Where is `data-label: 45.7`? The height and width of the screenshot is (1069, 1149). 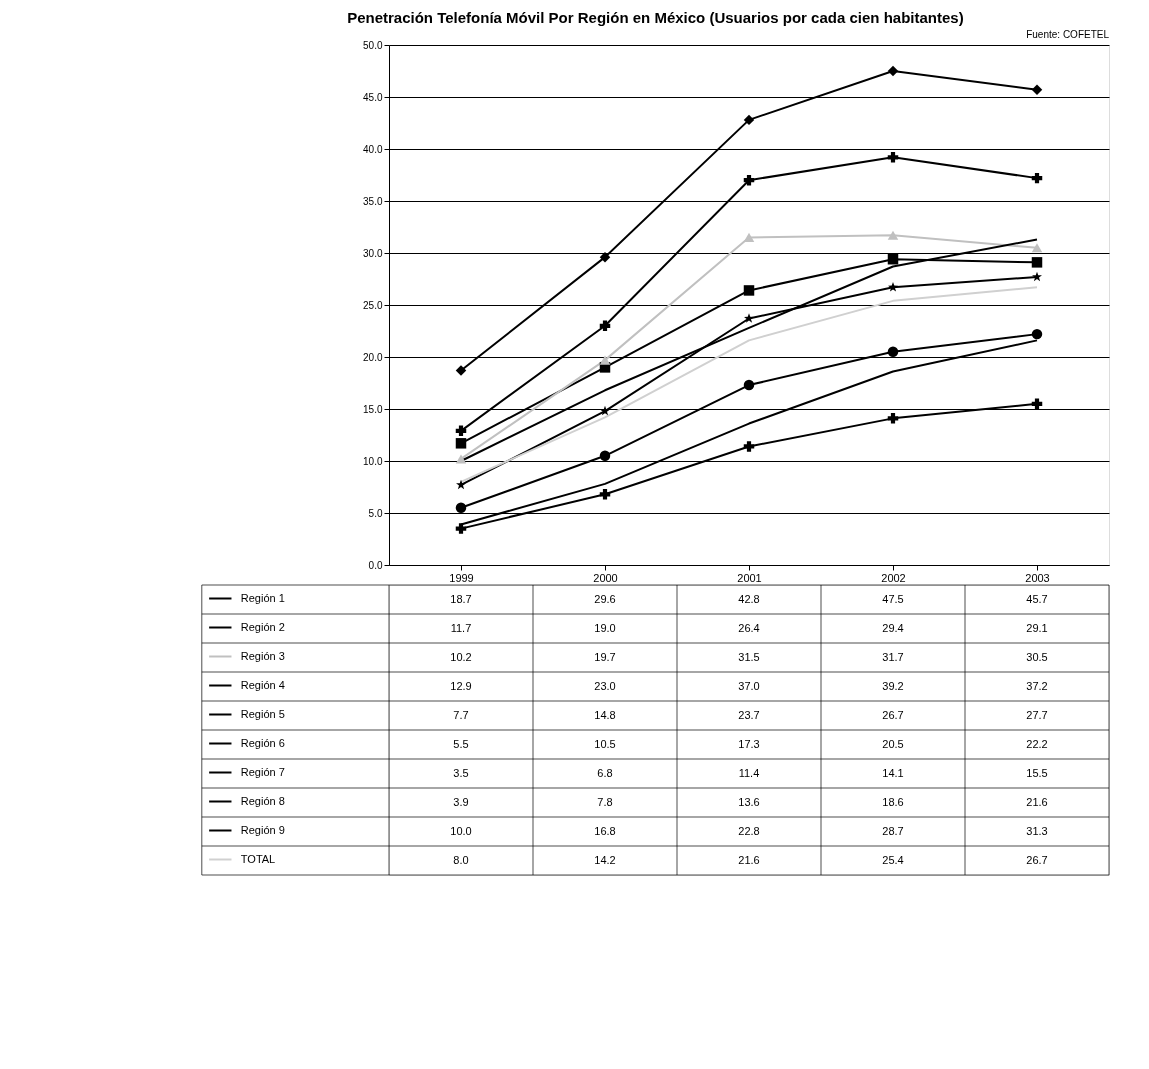 data-label: 45.7 is located at coordinates (1037, 598).